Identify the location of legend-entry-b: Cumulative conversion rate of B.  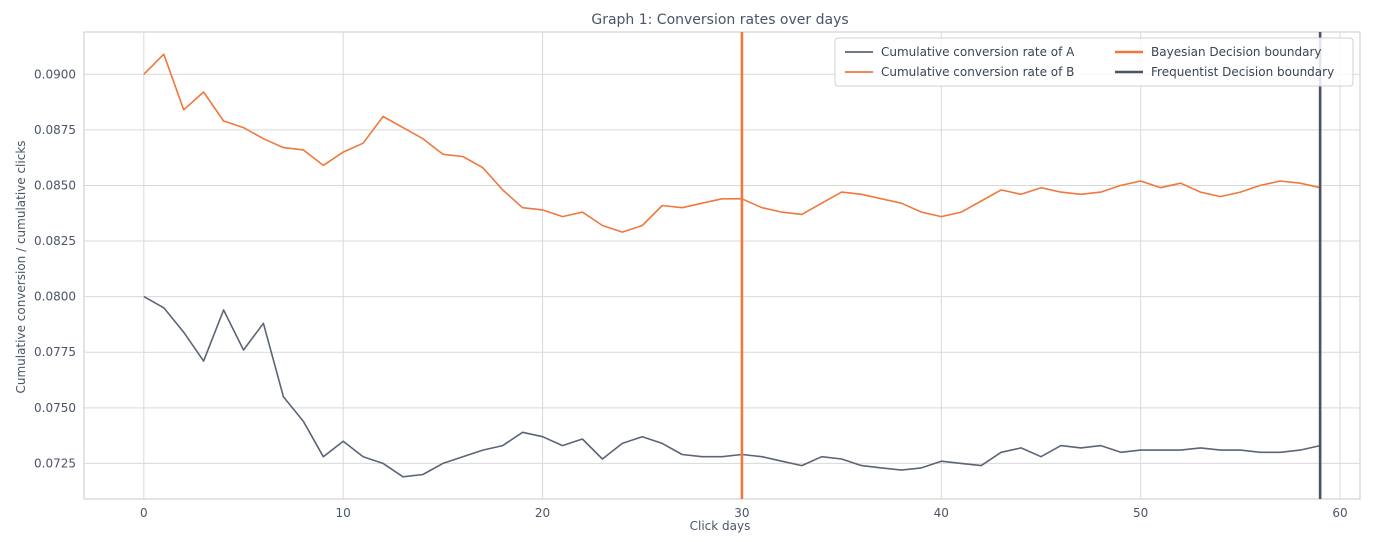
(959, 72).